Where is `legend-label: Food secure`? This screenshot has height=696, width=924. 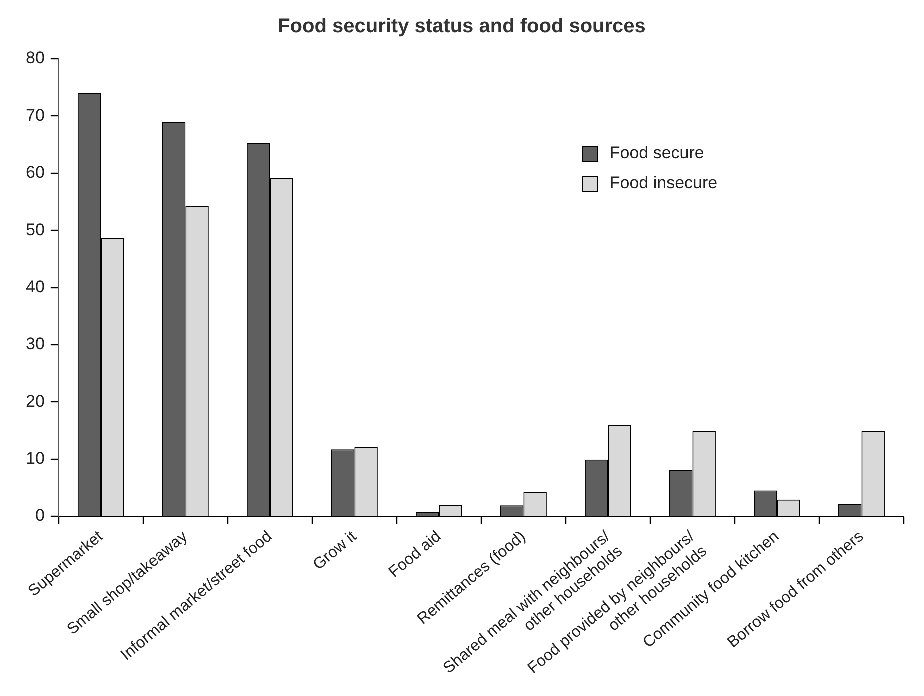 legend-label: Food secure is located at coordinates (657, 153).